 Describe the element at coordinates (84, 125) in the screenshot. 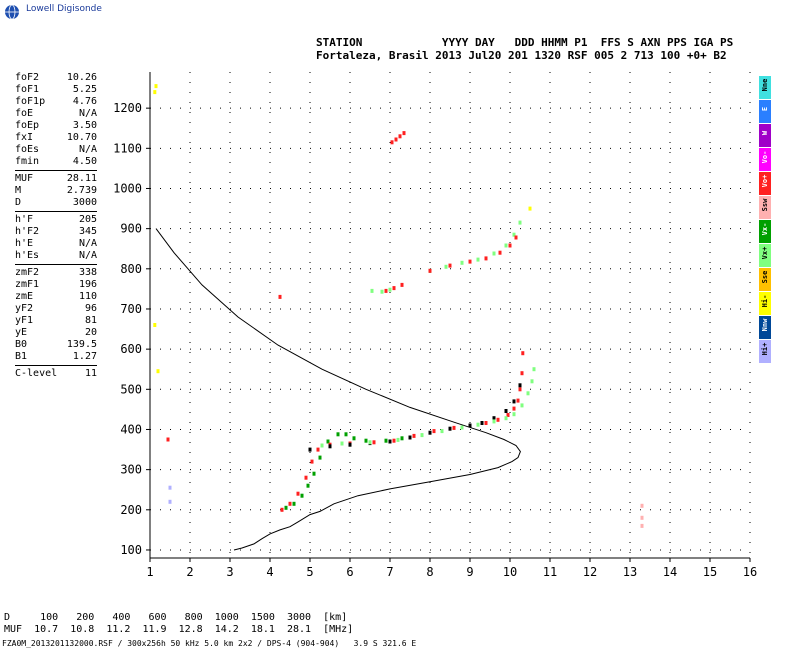

I see `param-value: 3.50` at that location.